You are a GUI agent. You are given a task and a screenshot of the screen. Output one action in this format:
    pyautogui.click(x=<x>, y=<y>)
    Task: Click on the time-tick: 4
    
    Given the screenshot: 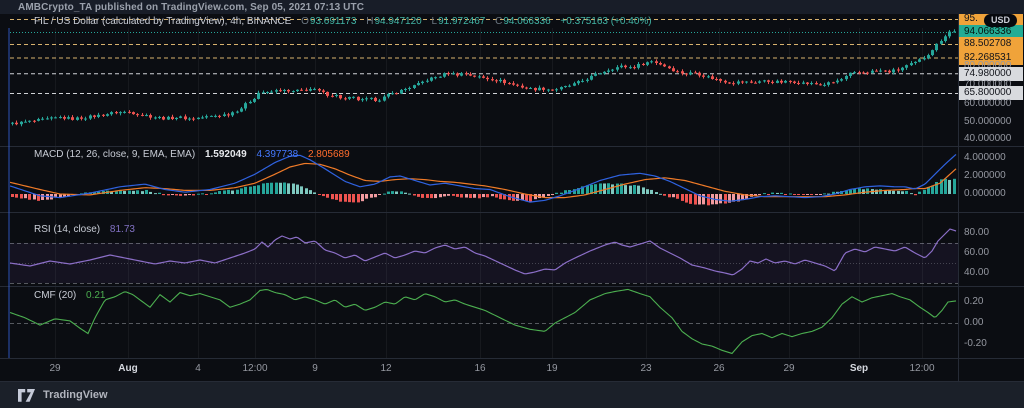 What is the action you would take?
    pyautogui.click(x=198, y=368)
    